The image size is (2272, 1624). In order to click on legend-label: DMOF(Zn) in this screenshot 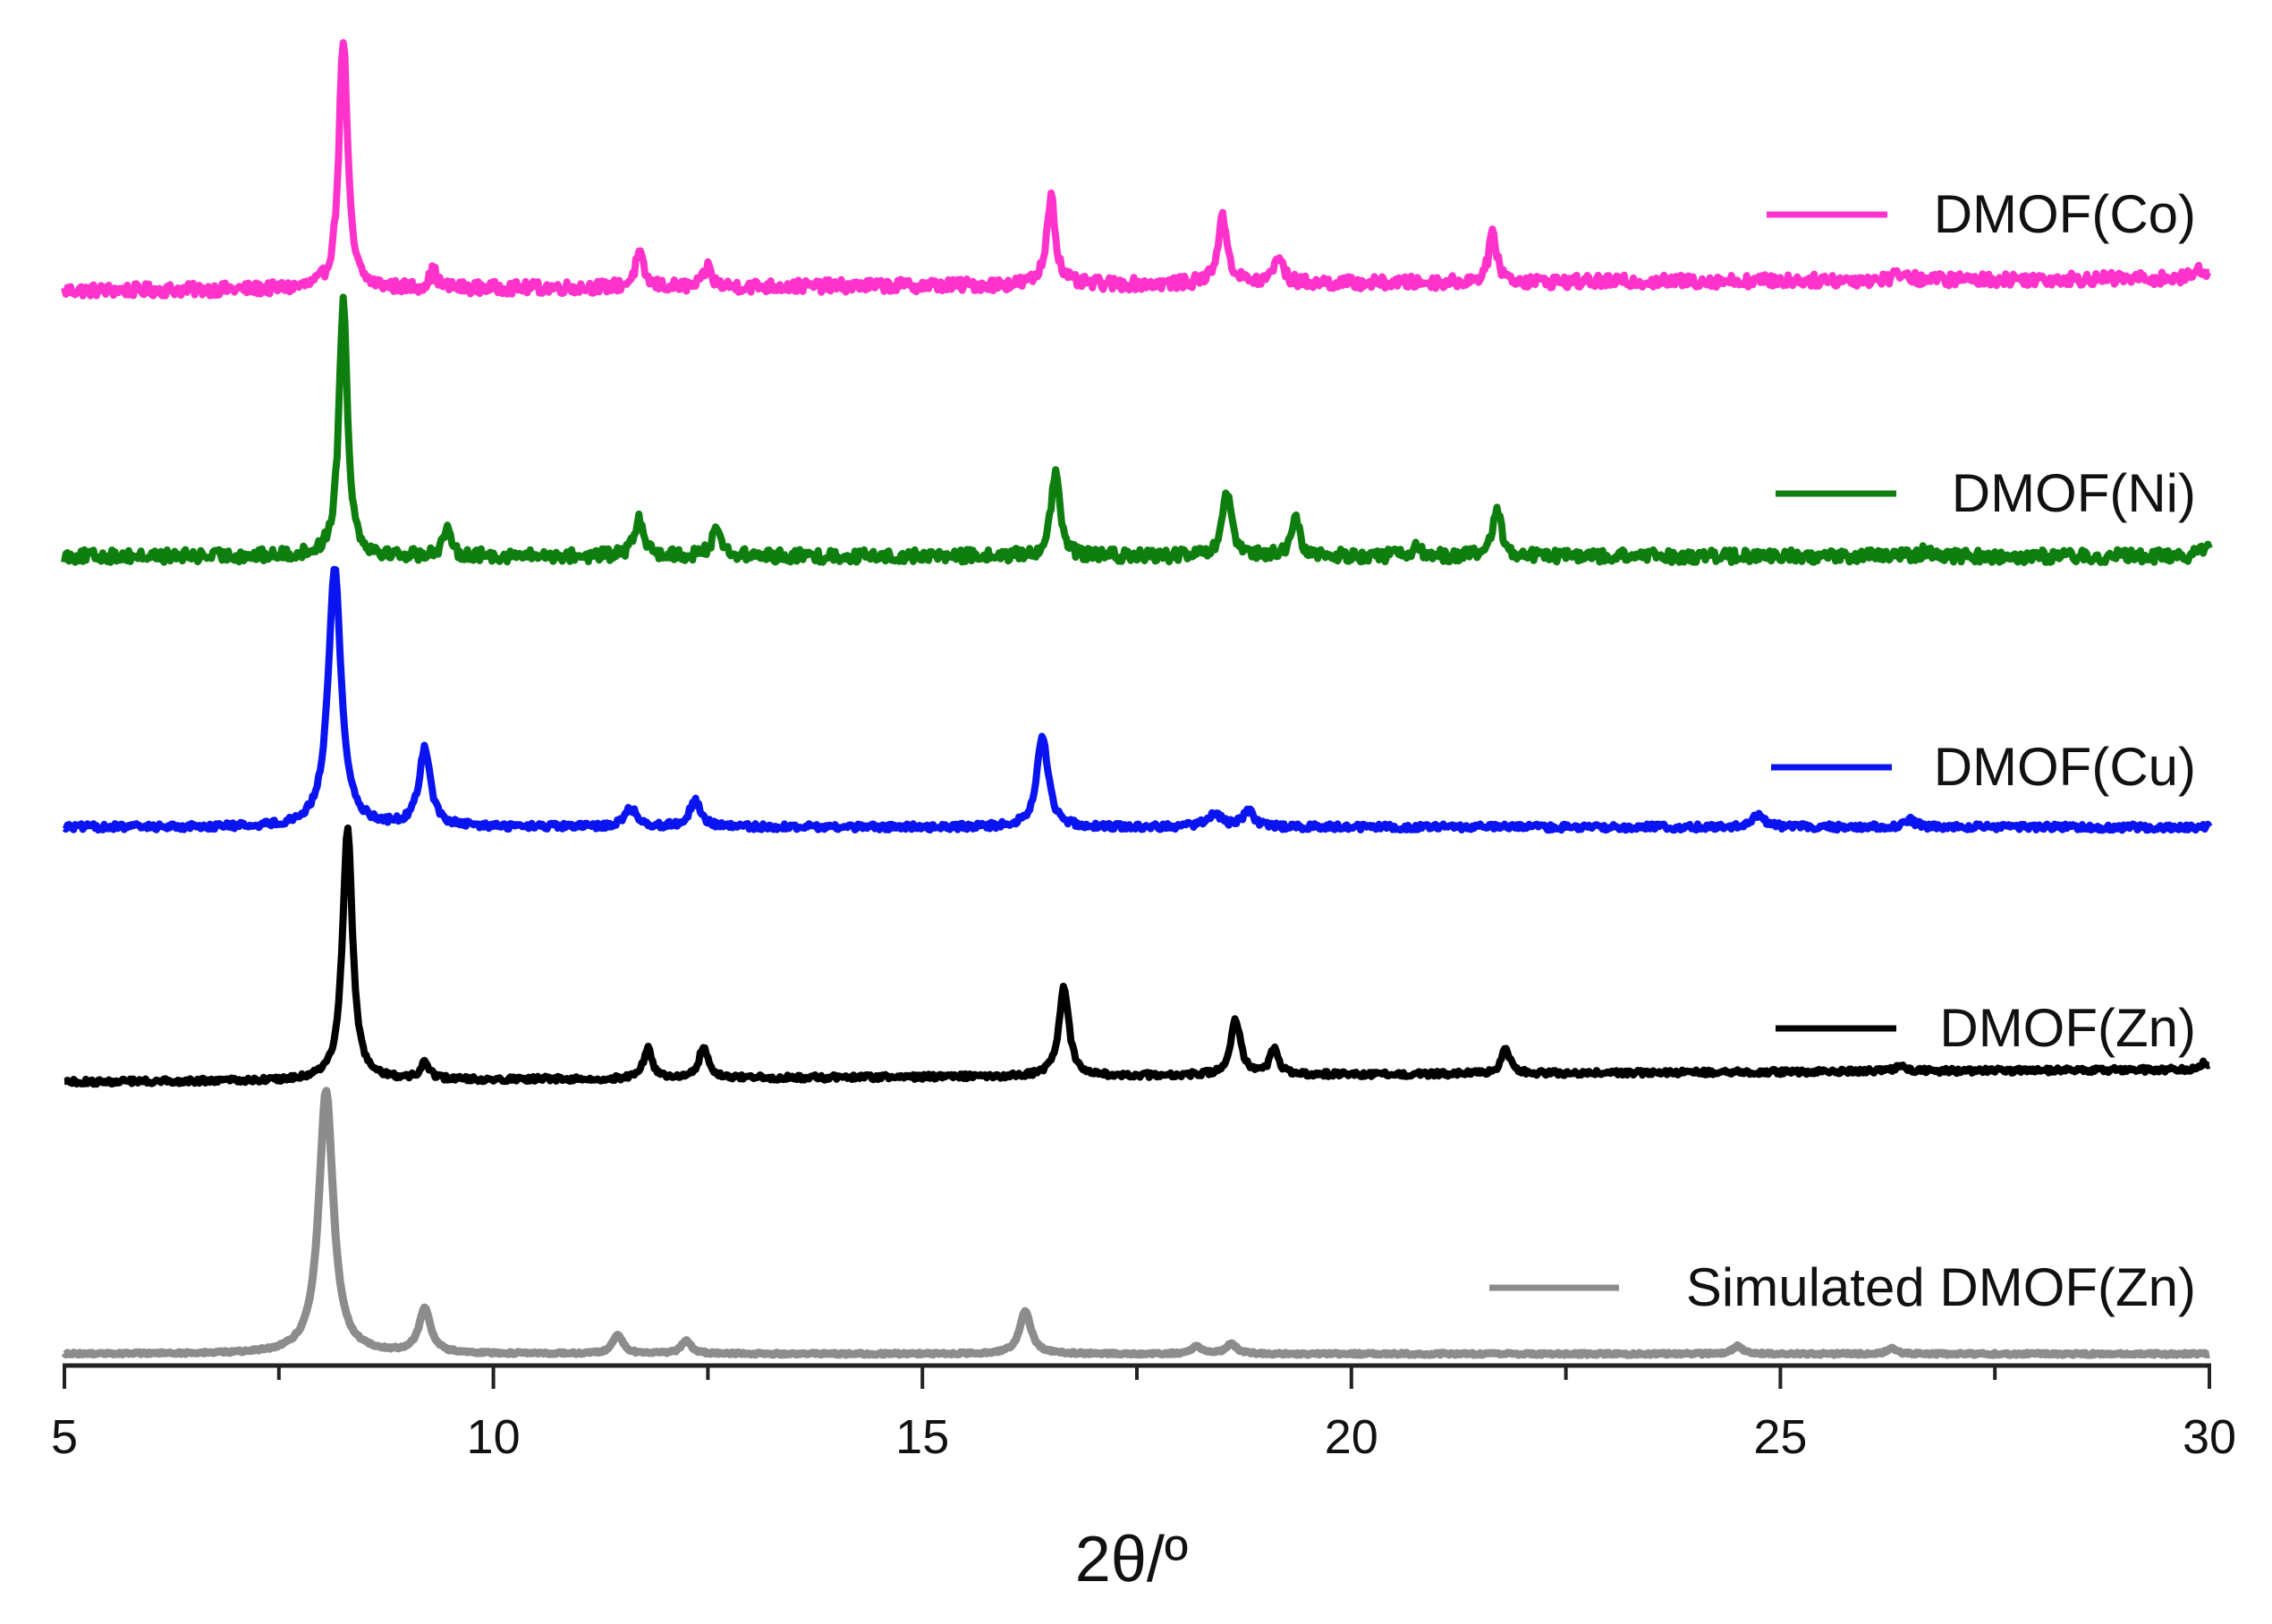, I will do `click(2067, 1028)`.